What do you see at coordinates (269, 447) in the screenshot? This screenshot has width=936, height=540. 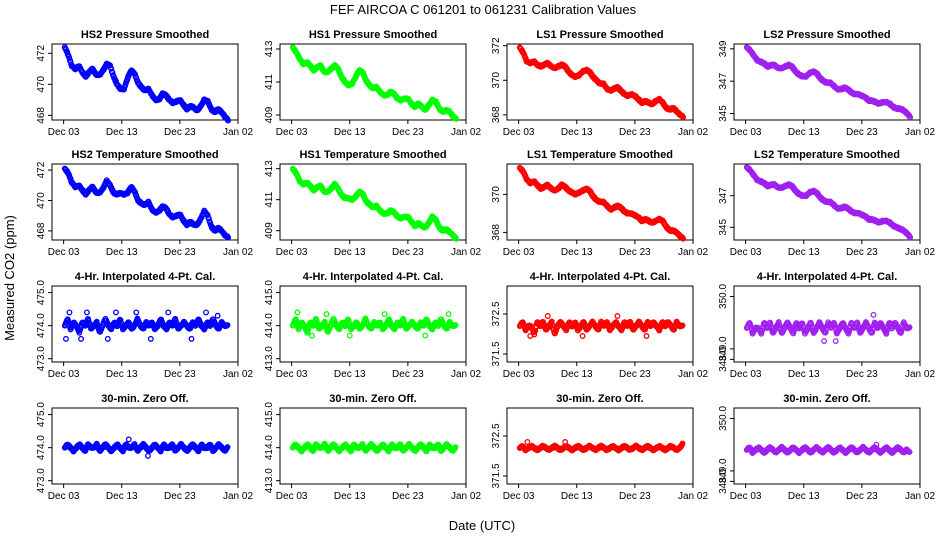 I see `y-tick-label: 414.0` at bounding box center [269, 447].